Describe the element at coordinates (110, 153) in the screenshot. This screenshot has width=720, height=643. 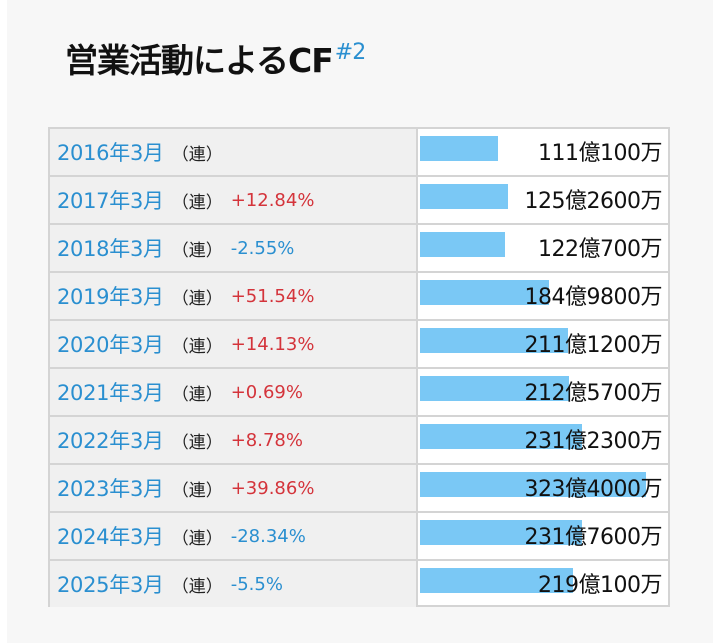
I see `fiscal-period-link: 2016年3月` at that location.